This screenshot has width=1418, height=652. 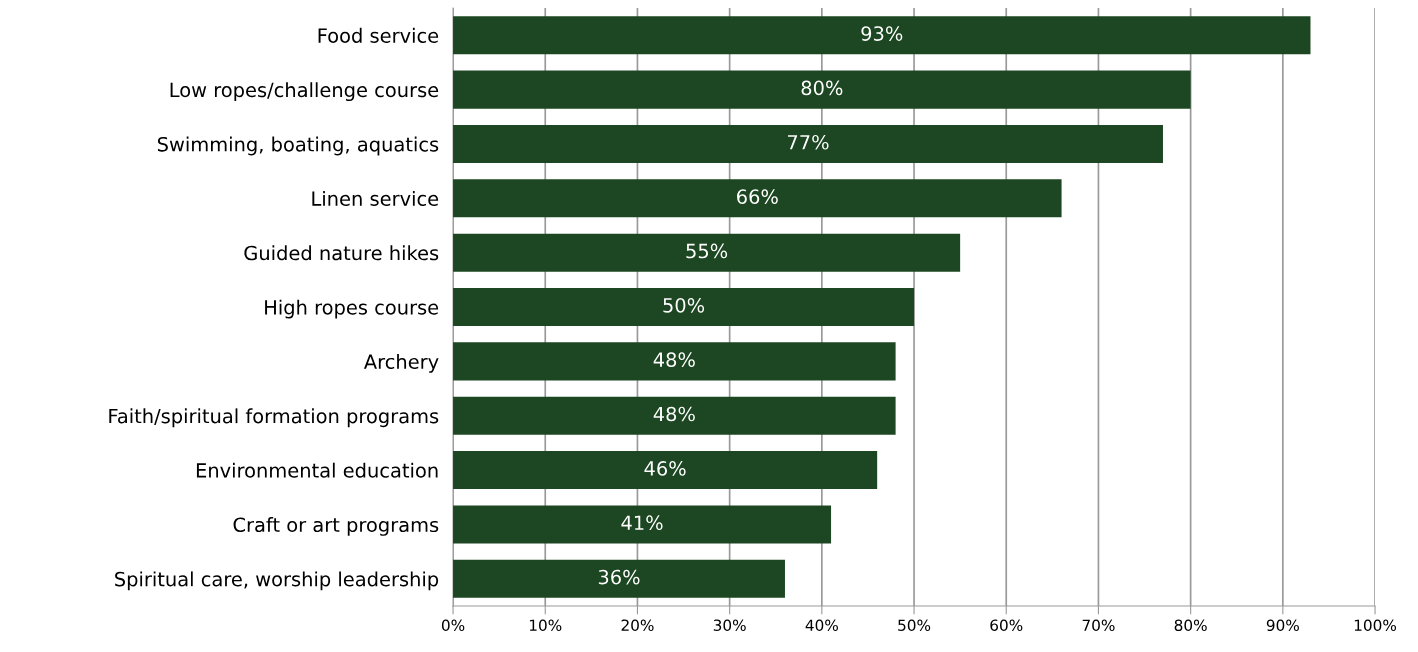 What do you see at coordinates (914, 625) in the screenshot?
I see `x-tick-label: 50%` at bounding box center [914, 625].